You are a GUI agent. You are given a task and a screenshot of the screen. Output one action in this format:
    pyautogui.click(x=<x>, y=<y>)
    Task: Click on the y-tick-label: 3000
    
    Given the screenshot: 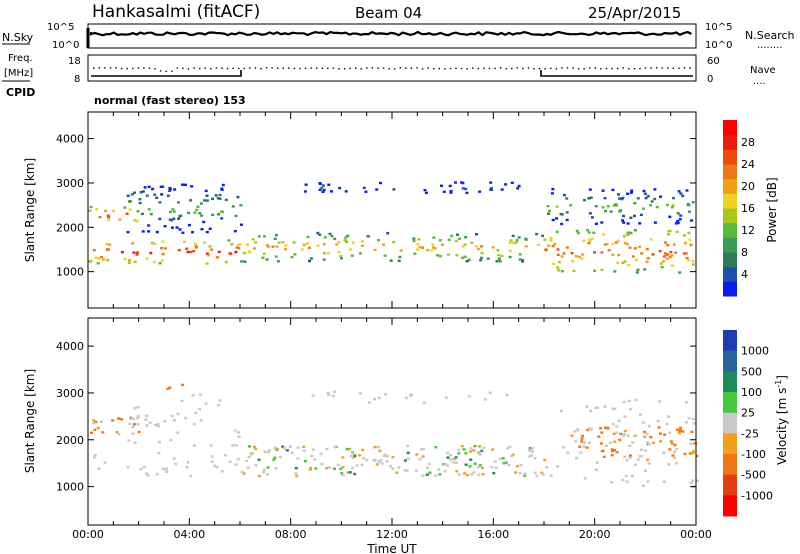 What is the action you would take?
    pyautogui.click(x=70, y=183)
    